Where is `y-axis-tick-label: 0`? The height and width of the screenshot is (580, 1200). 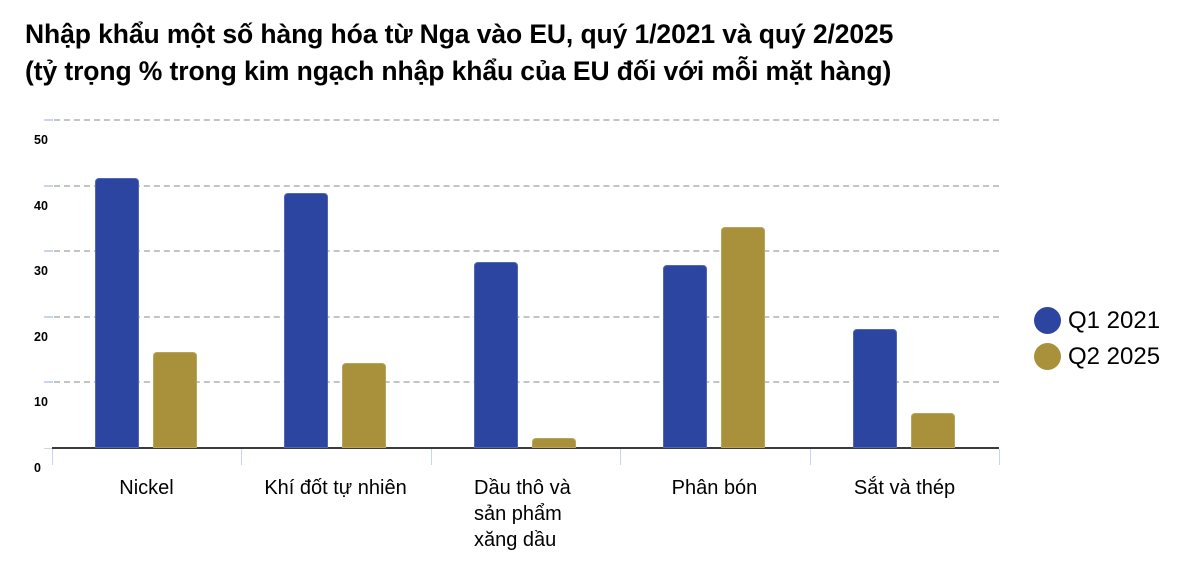 y-axis-tick-label: 0 is located at coordinates (37, 468).